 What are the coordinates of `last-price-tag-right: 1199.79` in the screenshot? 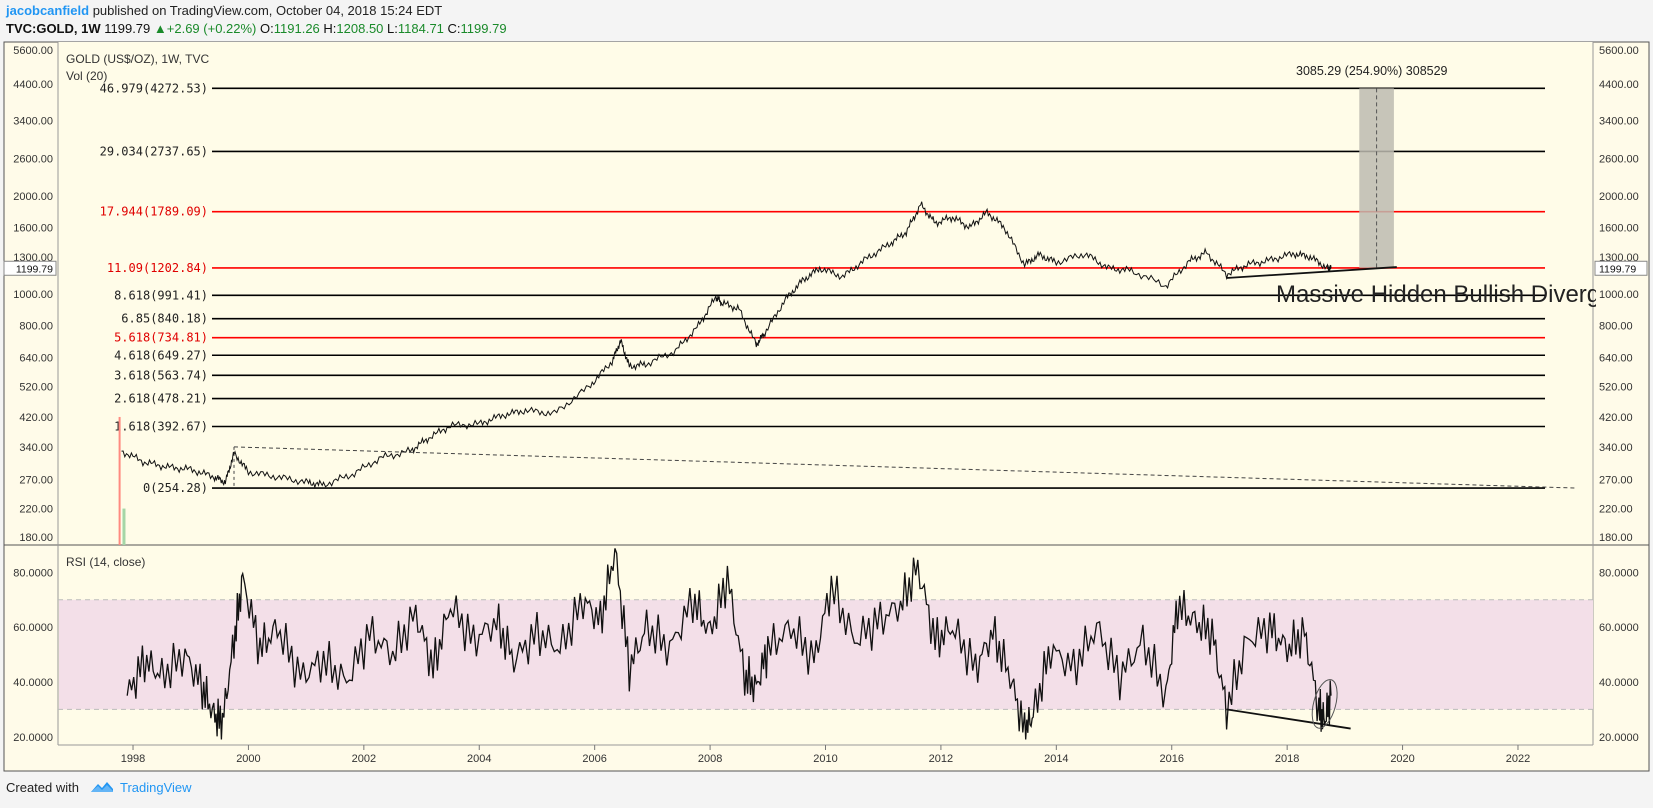 It's located at (1617, 269).